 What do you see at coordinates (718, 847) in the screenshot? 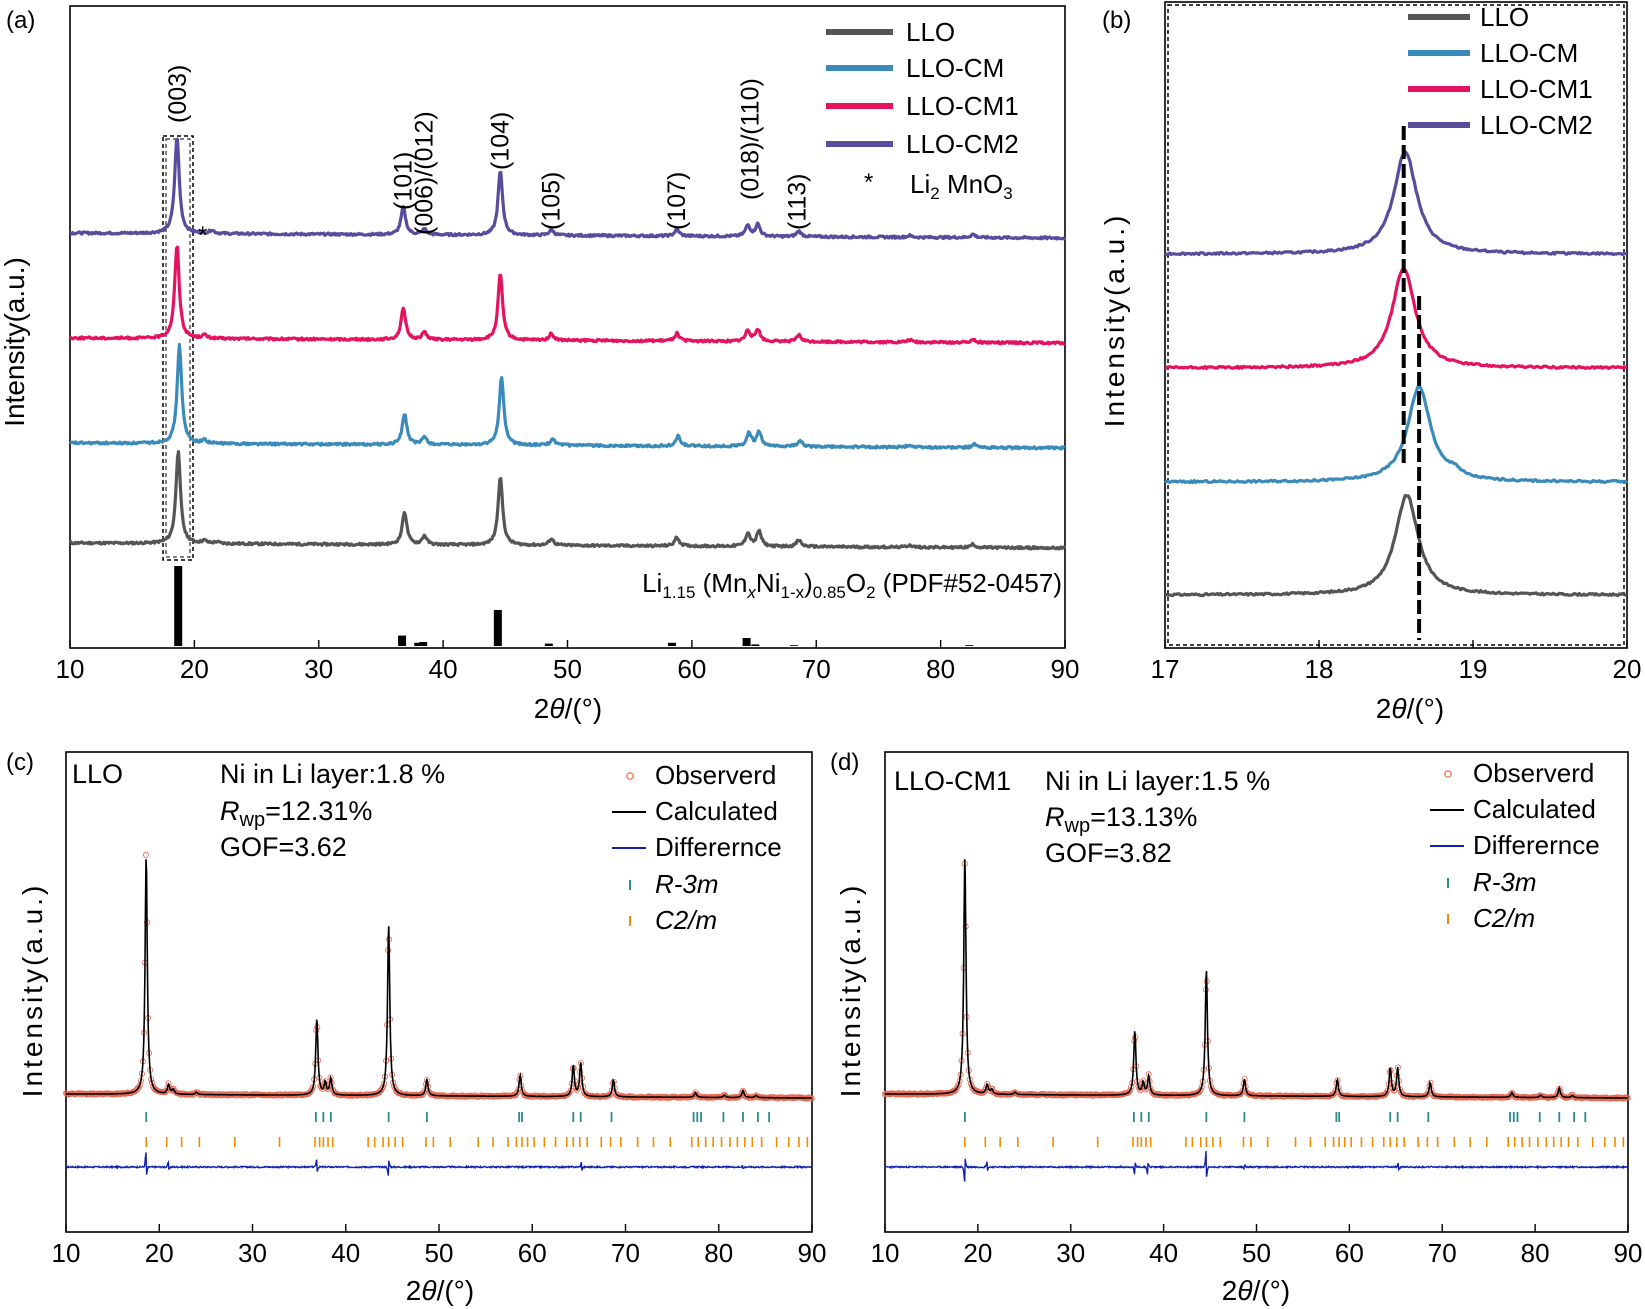
I see `c-legend-difference: Differernce` at bounding box center [718, 847].